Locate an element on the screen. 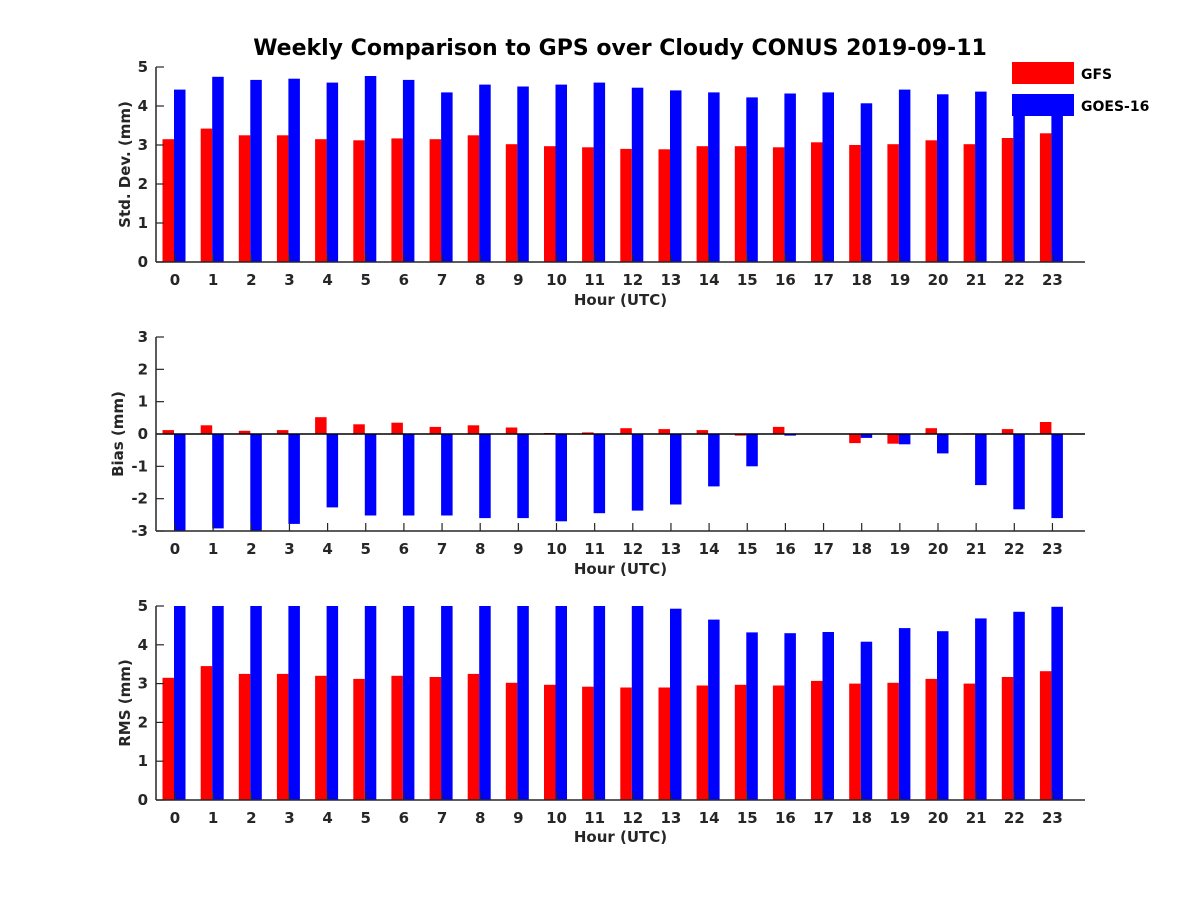  y-tick-label: 4 is located at coordinates (143, 106).